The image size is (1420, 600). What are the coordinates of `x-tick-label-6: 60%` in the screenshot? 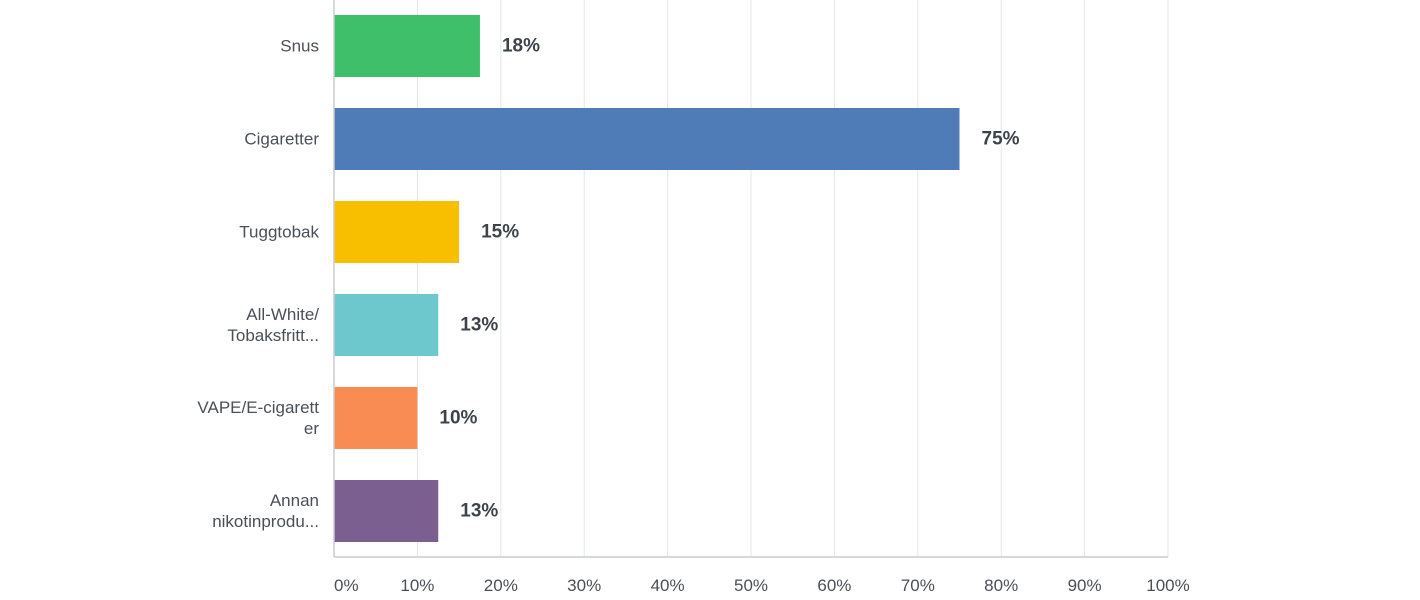 It's located at (834, 585).